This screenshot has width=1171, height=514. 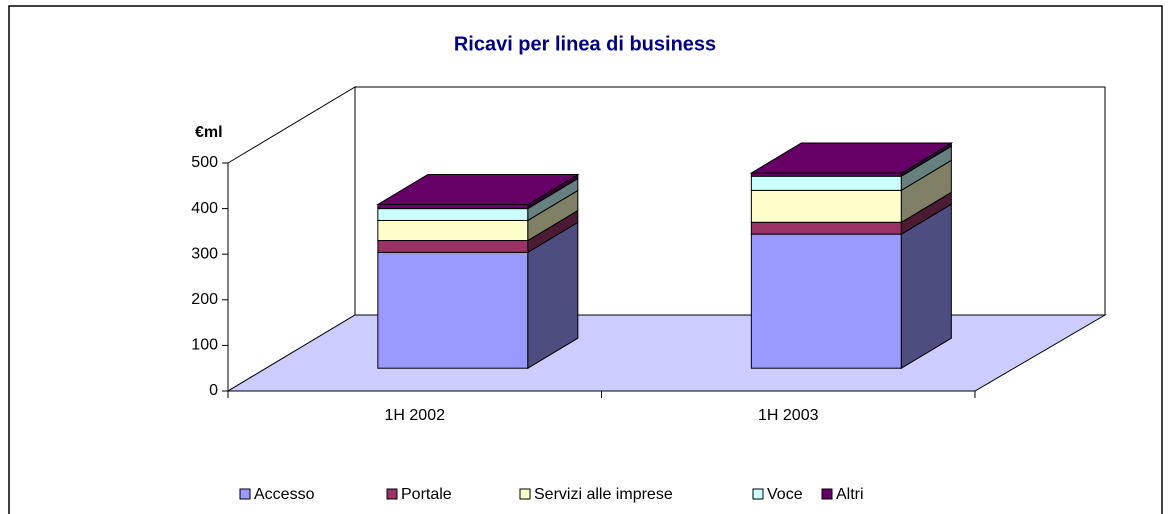 What do you see at coordinates (415, 415) in the screenshot?
I see `x-tick-label: 1H 2002` at bounding box center [415, 415].